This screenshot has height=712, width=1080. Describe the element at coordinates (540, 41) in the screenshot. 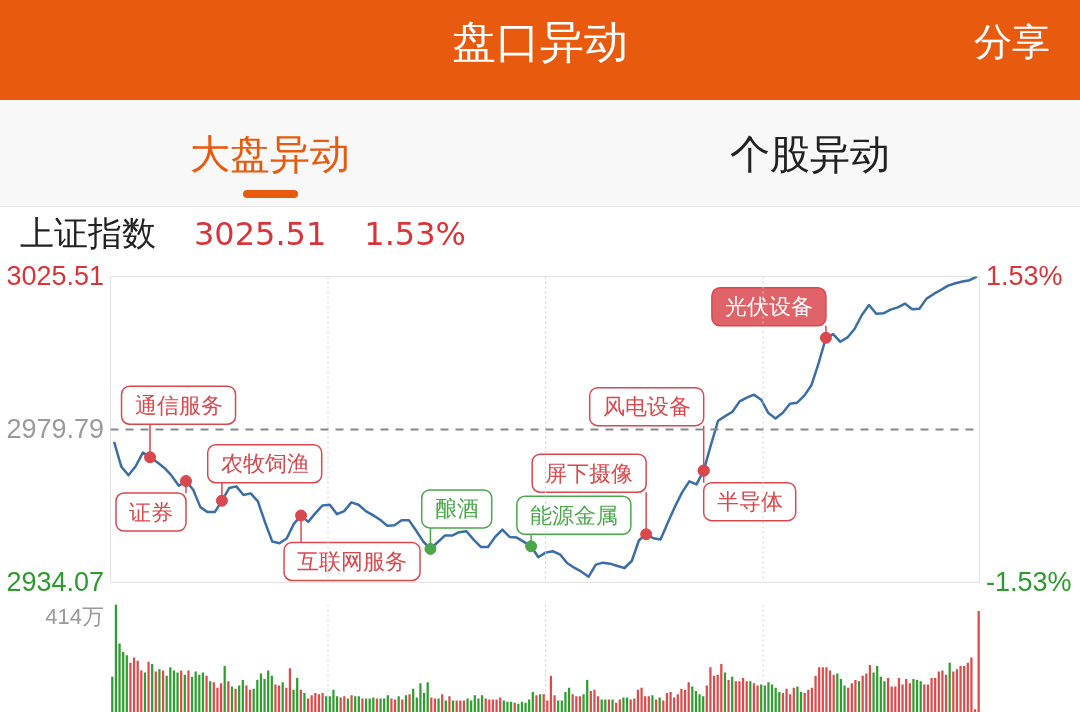

I see `text: 盘口异动` at that location.